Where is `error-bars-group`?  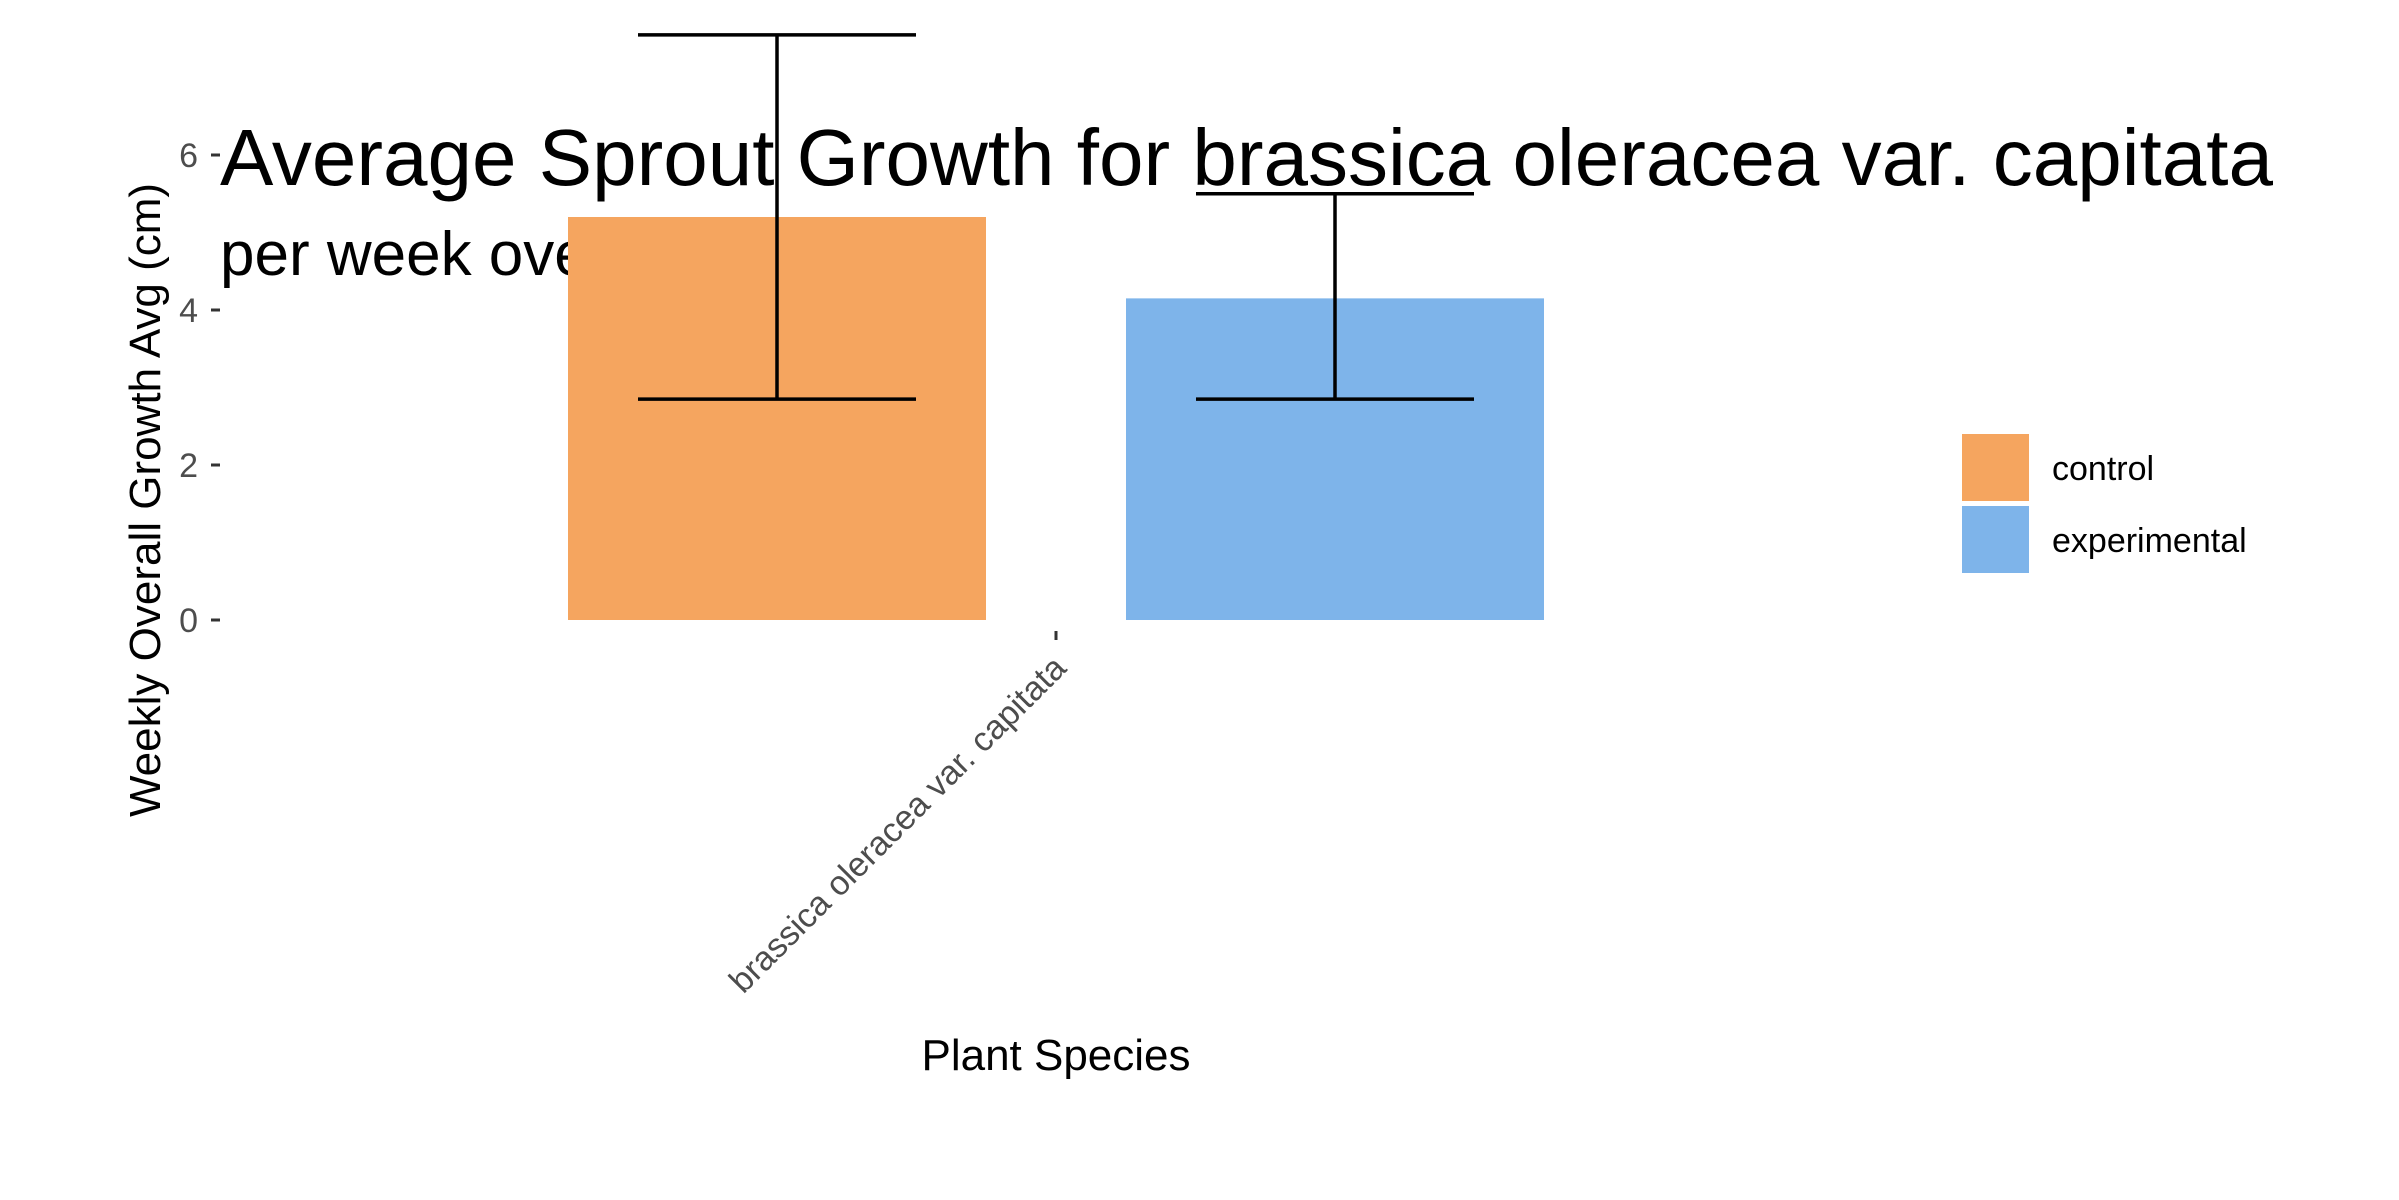 error-bars-group is located at coordinates (1056, 217).